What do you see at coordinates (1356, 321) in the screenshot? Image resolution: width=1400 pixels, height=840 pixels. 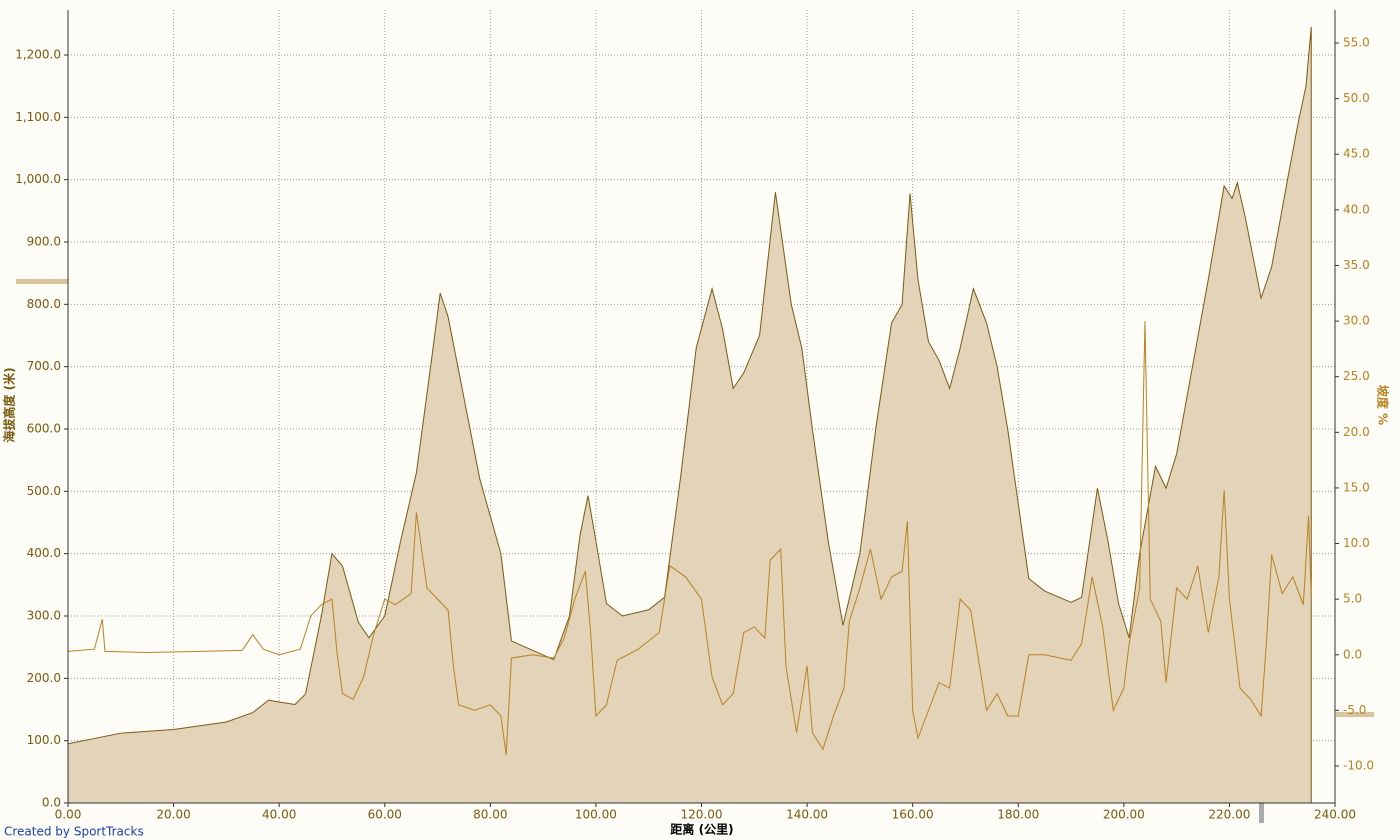 I see `y2-tick-label: 30.0` at bounding box center [1356, 321].